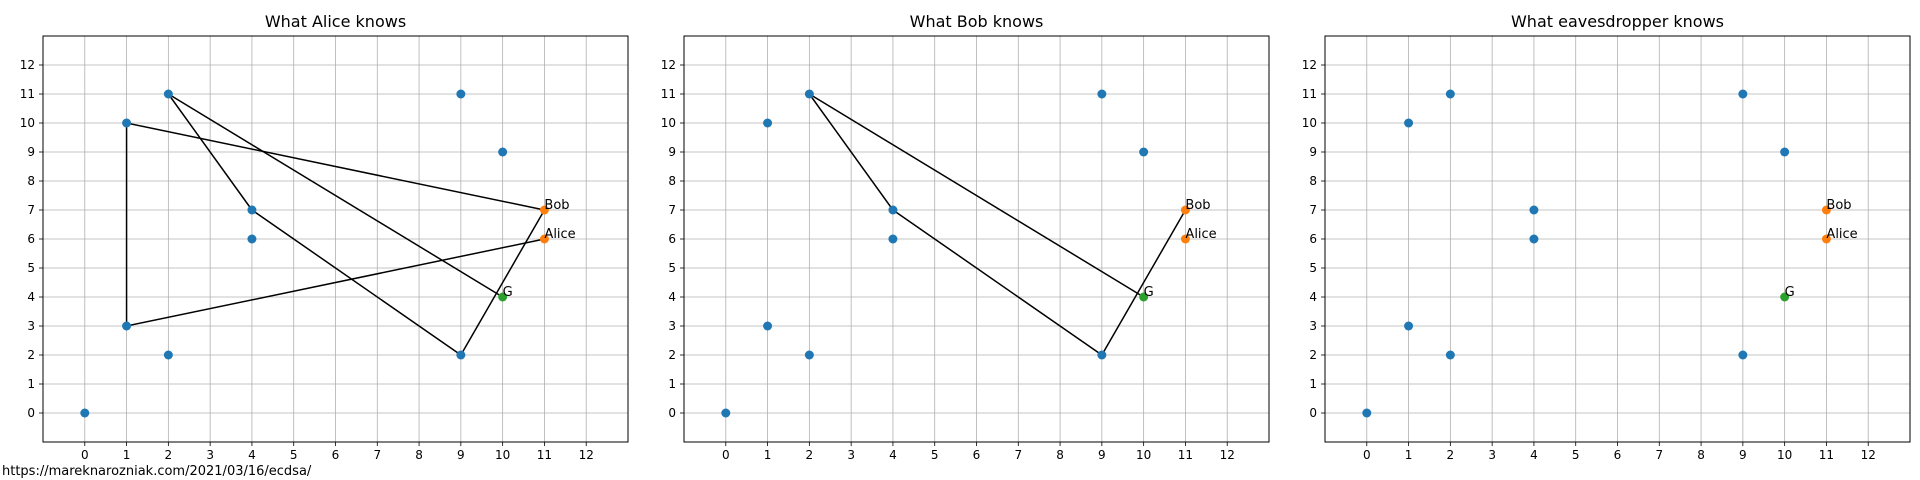 This screenshot has height=480, width=1920. Describe the element at coordinates (1617, 21) in the screenshot. I see `chart-title: What eavesdropper knows` at that location.